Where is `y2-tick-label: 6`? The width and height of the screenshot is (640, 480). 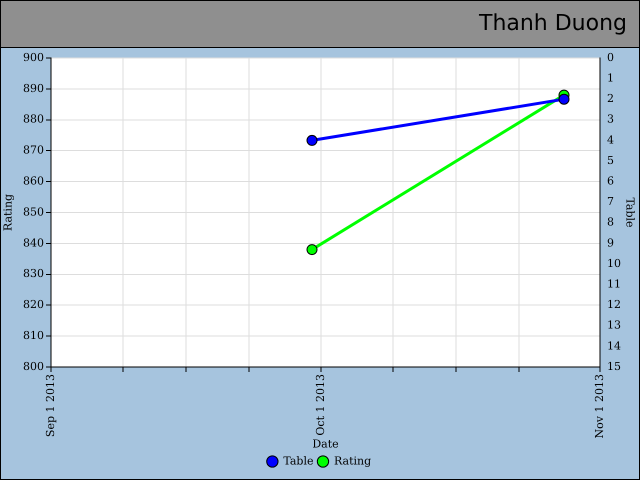
y2-tick-label: 6 is located at coordinates (610, 181).